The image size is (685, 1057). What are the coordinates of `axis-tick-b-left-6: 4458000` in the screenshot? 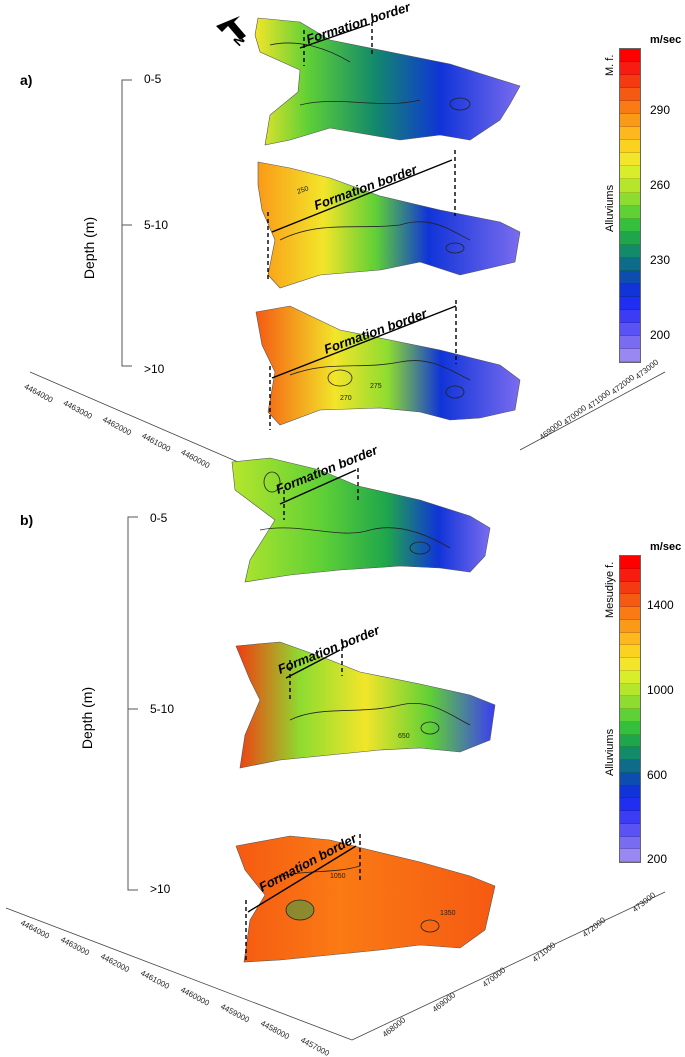 It's located at (275, 1030).